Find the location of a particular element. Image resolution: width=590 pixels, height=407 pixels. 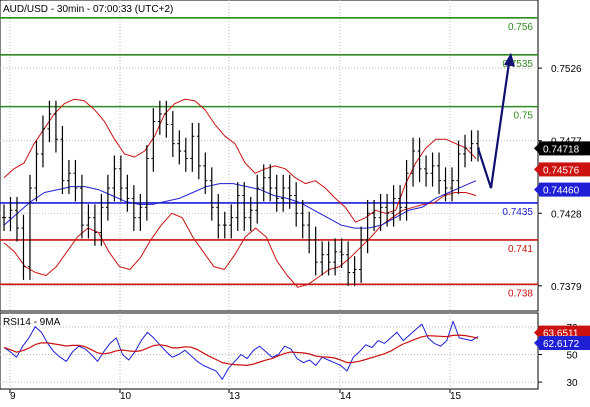

rsi-y-tick-label: 50 is located at coordinates (572, 355).